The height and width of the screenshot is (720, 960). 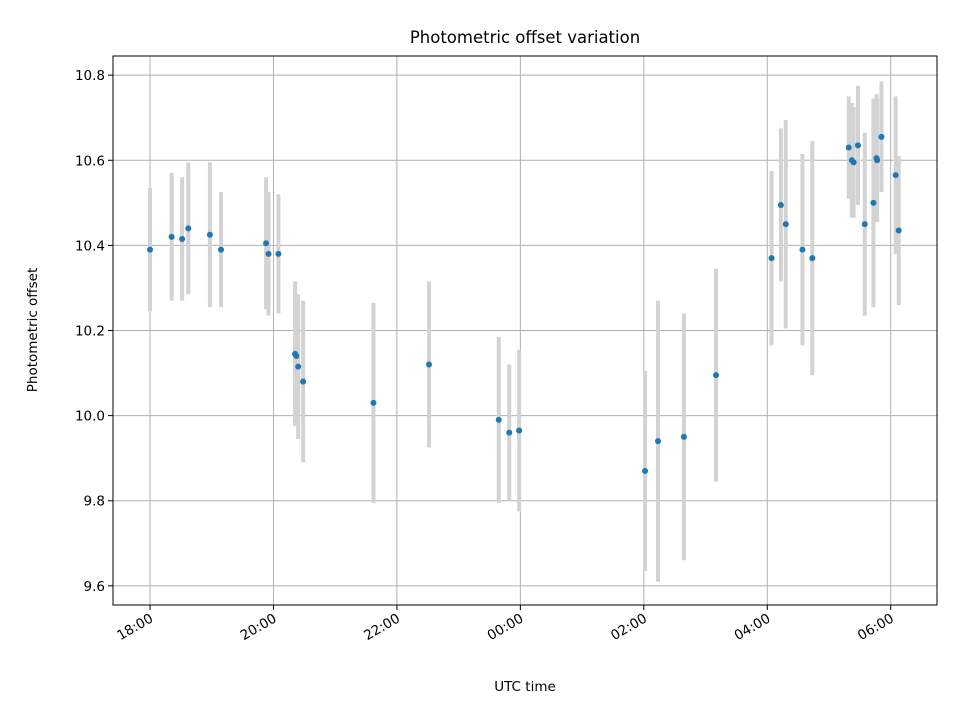 What do you see at coordinates (94, 502) in the screenshot?
I see `y-tick-label: 9.8` at bounding box center [94, 502].